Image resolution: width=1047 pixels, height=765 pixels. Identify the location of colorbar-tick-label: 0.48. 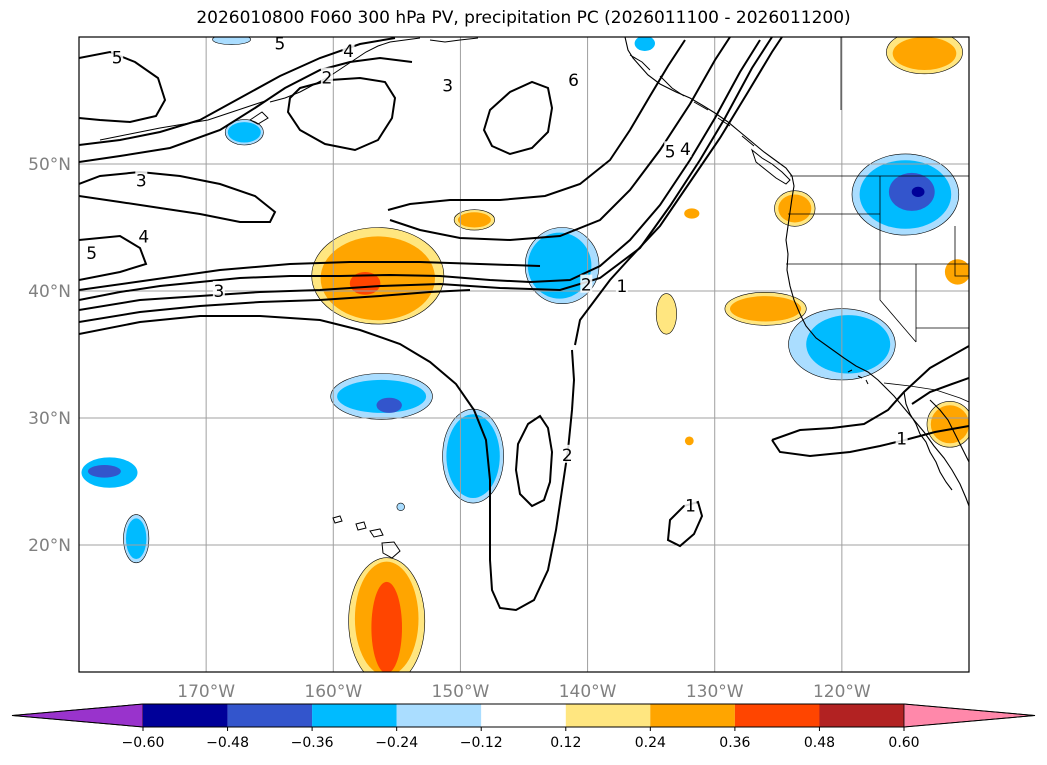
(819, 743).